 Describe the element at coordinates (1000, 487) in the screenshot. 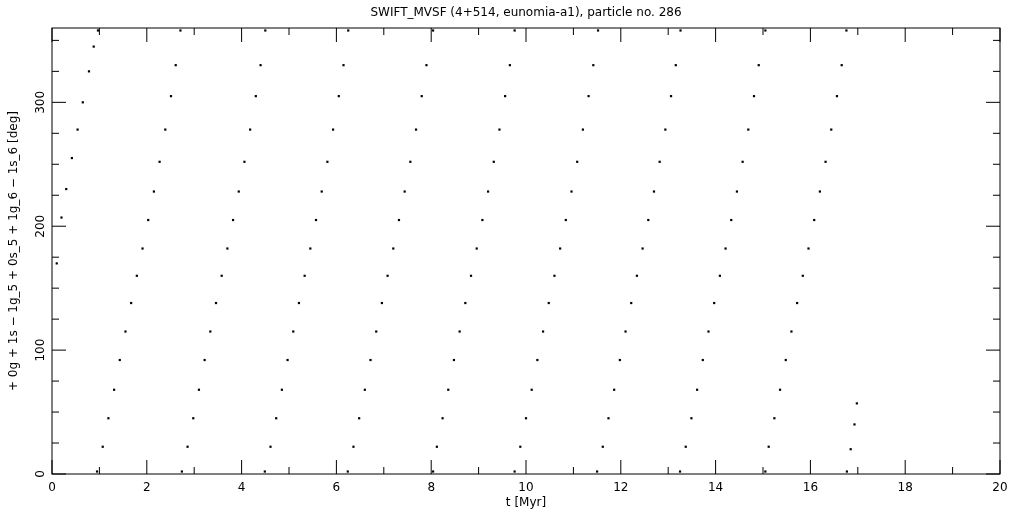

I see `x-tick-label: 20` at that location.